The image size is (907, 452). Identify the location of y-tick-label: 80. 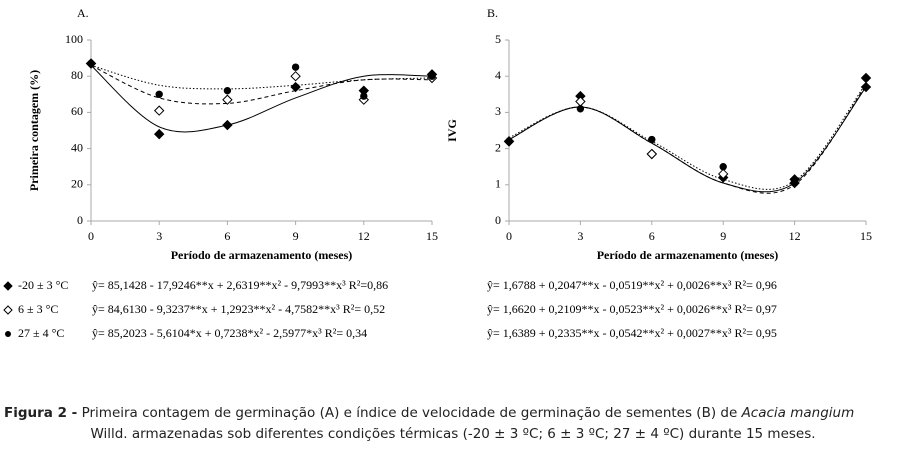
(77, 75).